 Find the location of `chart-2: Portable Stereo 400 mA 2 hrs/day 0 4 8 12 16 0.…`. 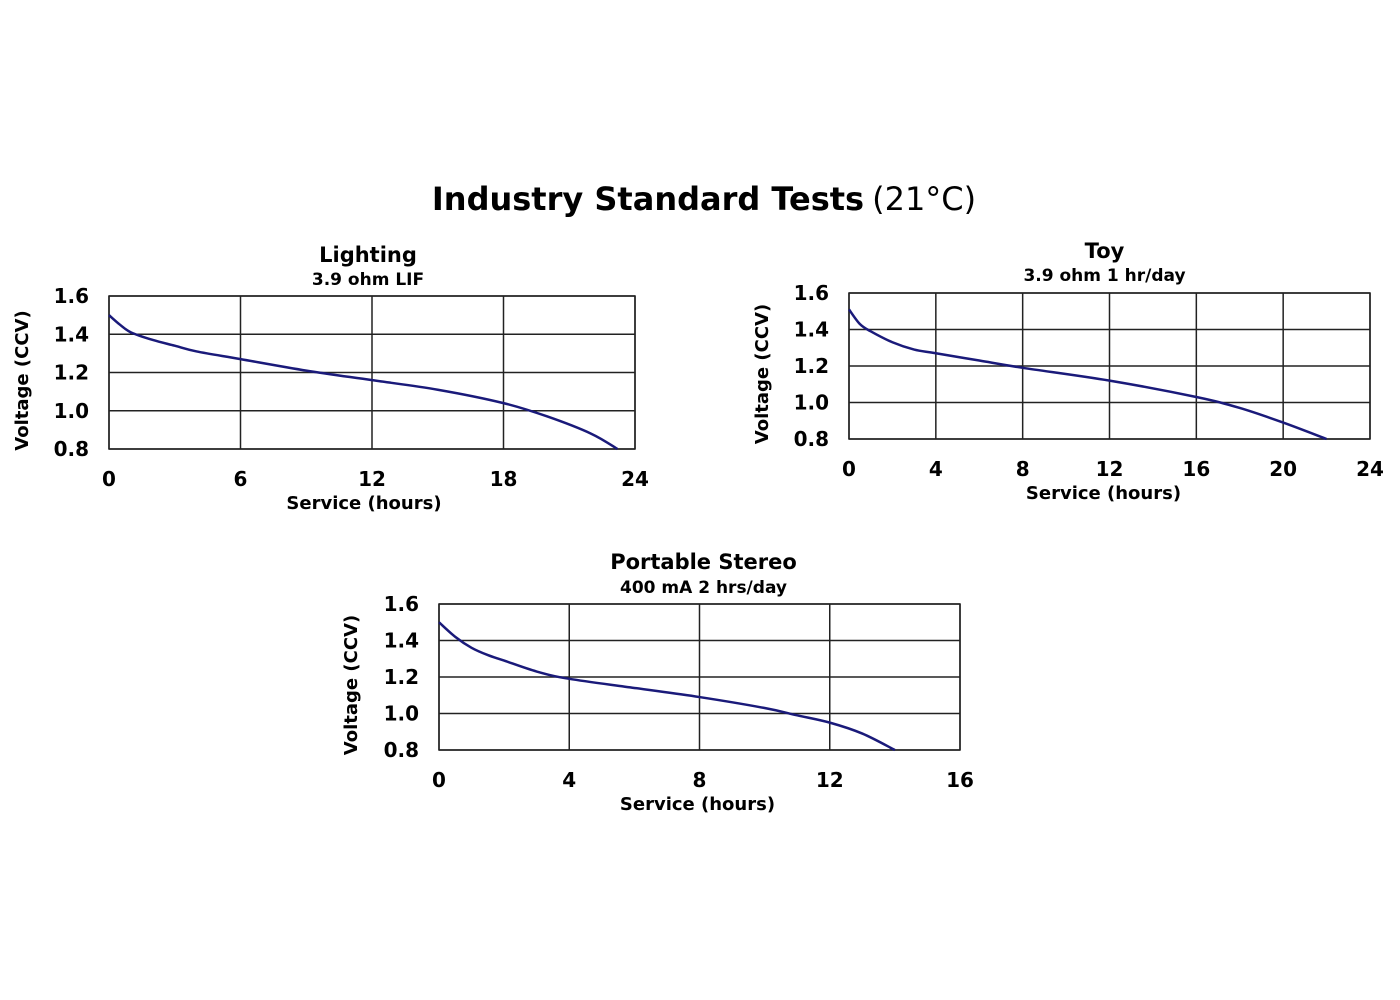

chart-2: Portable Stereo 400 mA 2 hrs/day 0 4 8 12 16 0.… is located at coordinates (657, 682).